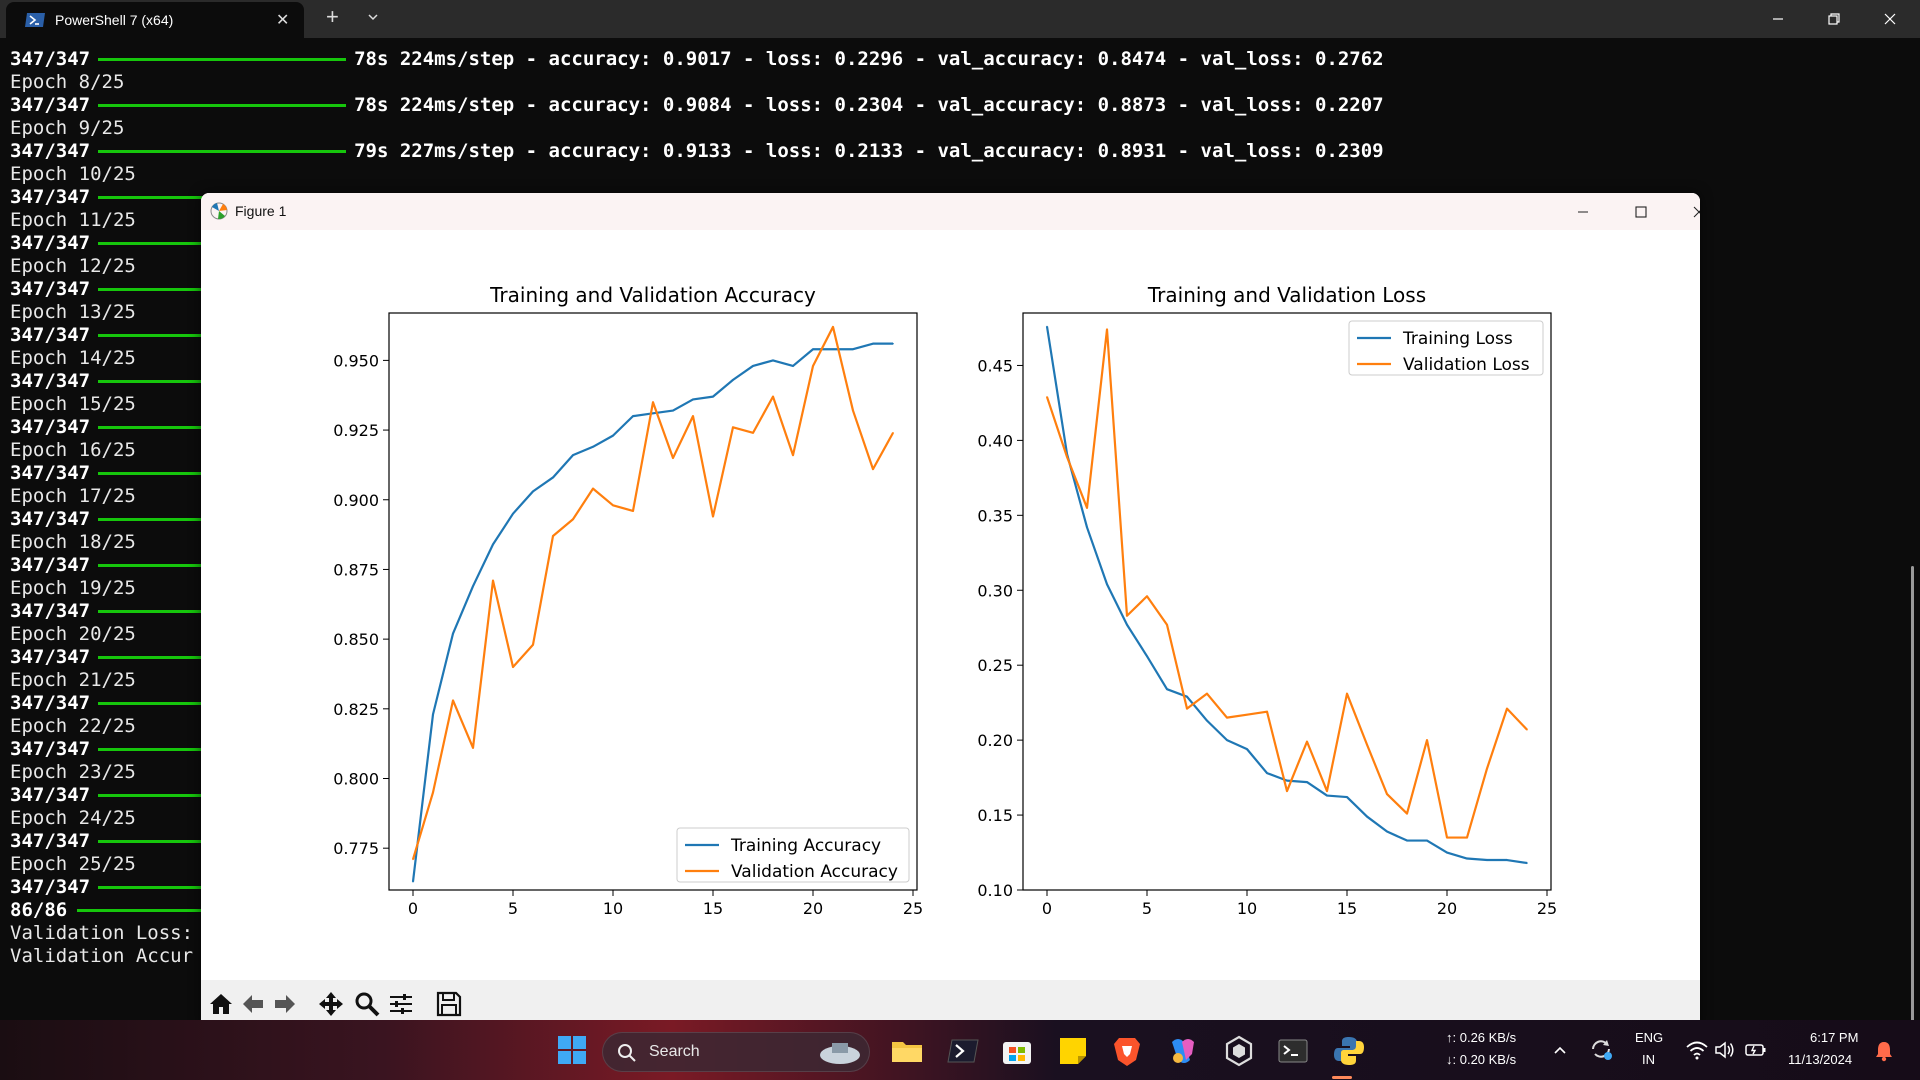 This screenshot has height=1080, width=1920. Describe the element at coordinates (1349, 1051) in the screenshot. I see `python-app-icon` at that location.